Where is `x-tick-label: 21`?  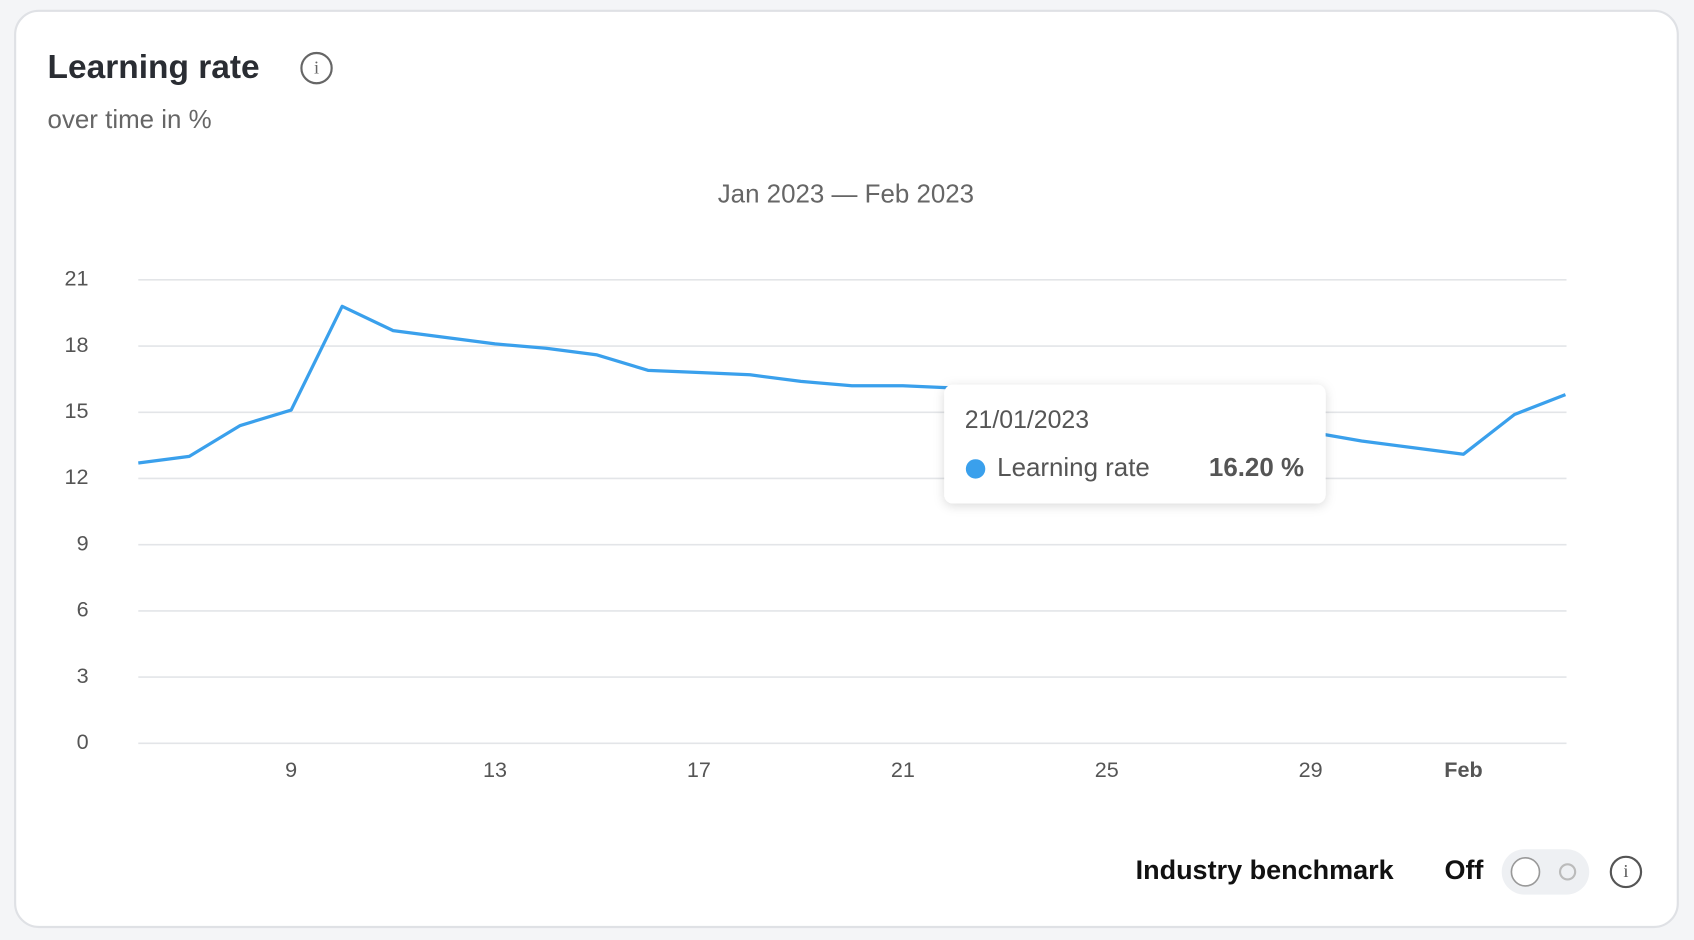 x-tick-label: 21 is located at coordinates (903, 769).